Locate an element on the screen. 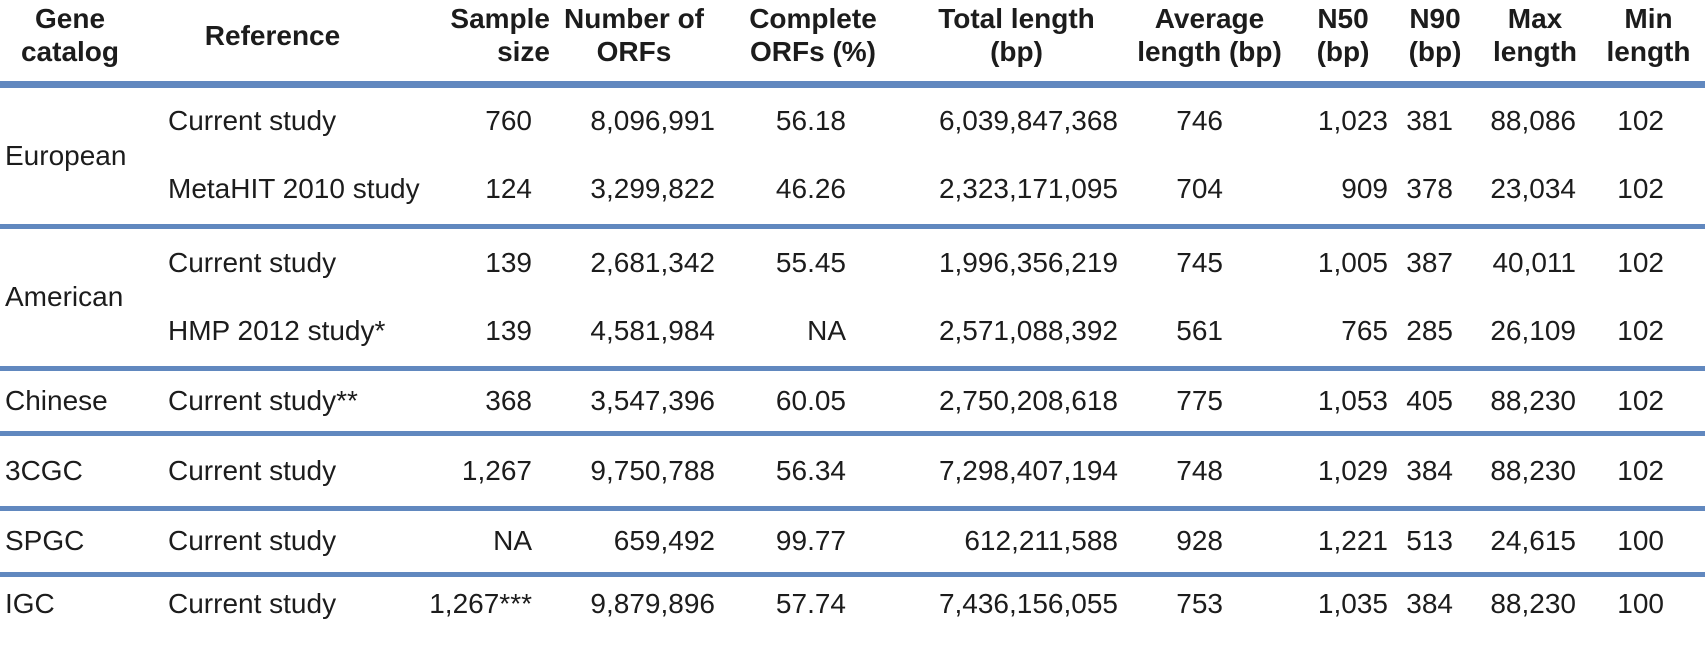  cell-average-length-bp: 561 is located at coordinates (1199, 331).